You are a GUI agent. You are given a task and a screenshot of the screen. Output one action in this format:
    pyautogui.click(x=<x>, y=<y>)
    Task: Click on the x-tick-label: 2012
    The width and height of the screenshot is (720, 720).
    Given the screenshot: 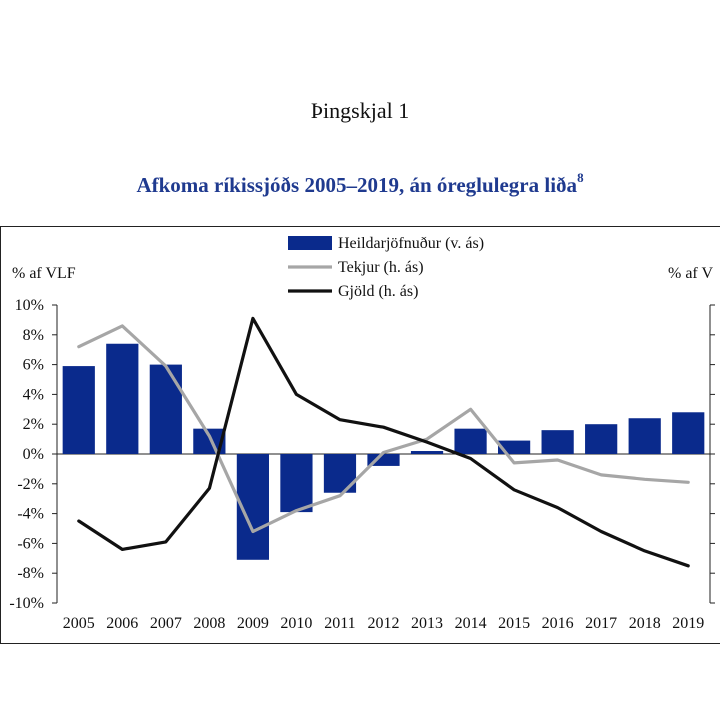 What is the action you would take?
    pyautogui.click(x=384, y=623)
    